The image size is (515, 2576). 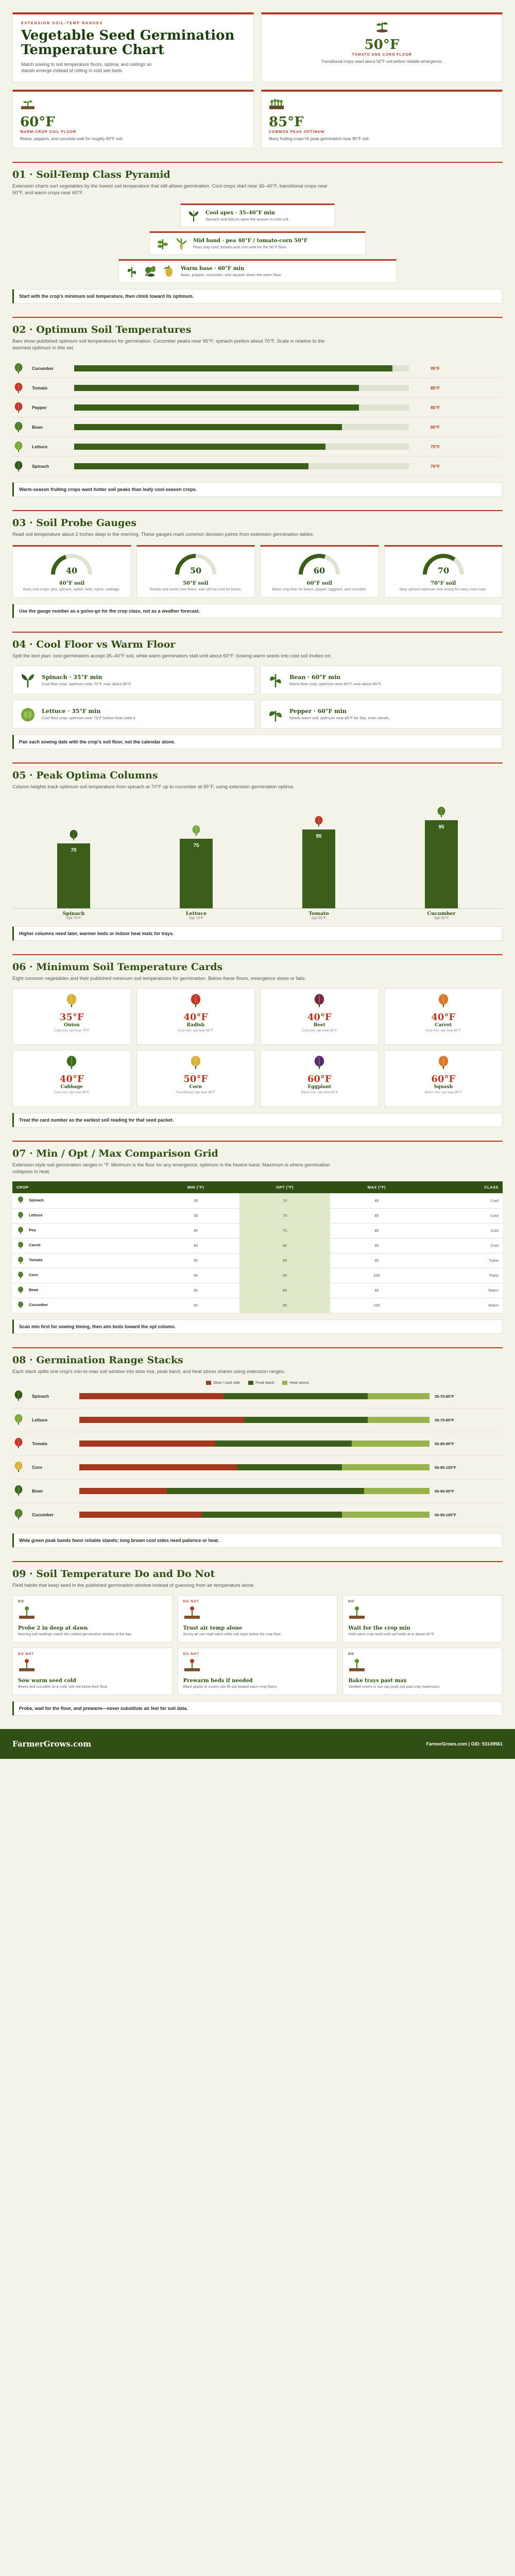 I want to click on optima-column-chart: 70 75 85 95, so click(x=257, y=852).